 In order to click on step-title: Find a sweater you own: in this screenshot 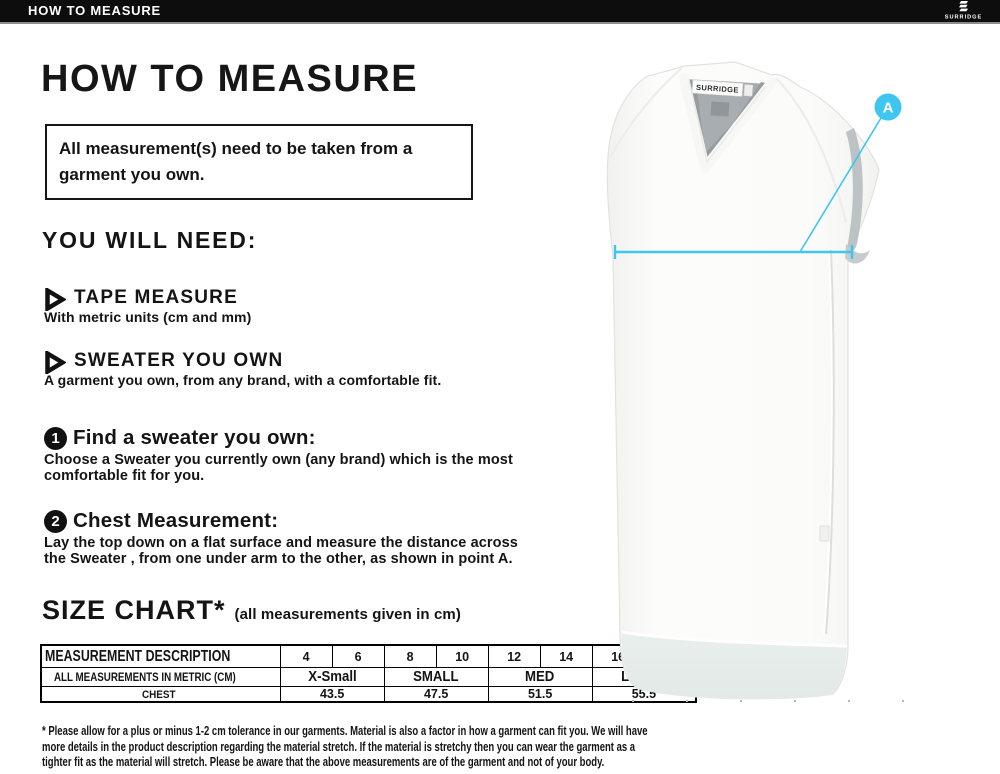, I will do `click(194, 437)`.